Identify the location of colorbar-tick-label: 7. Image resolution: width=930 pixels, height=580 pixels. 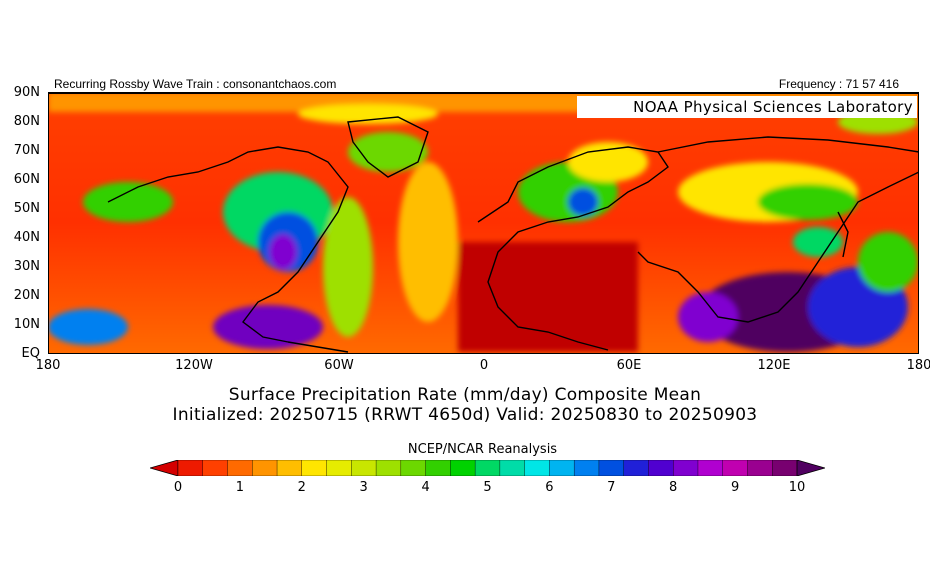
(611, 487).